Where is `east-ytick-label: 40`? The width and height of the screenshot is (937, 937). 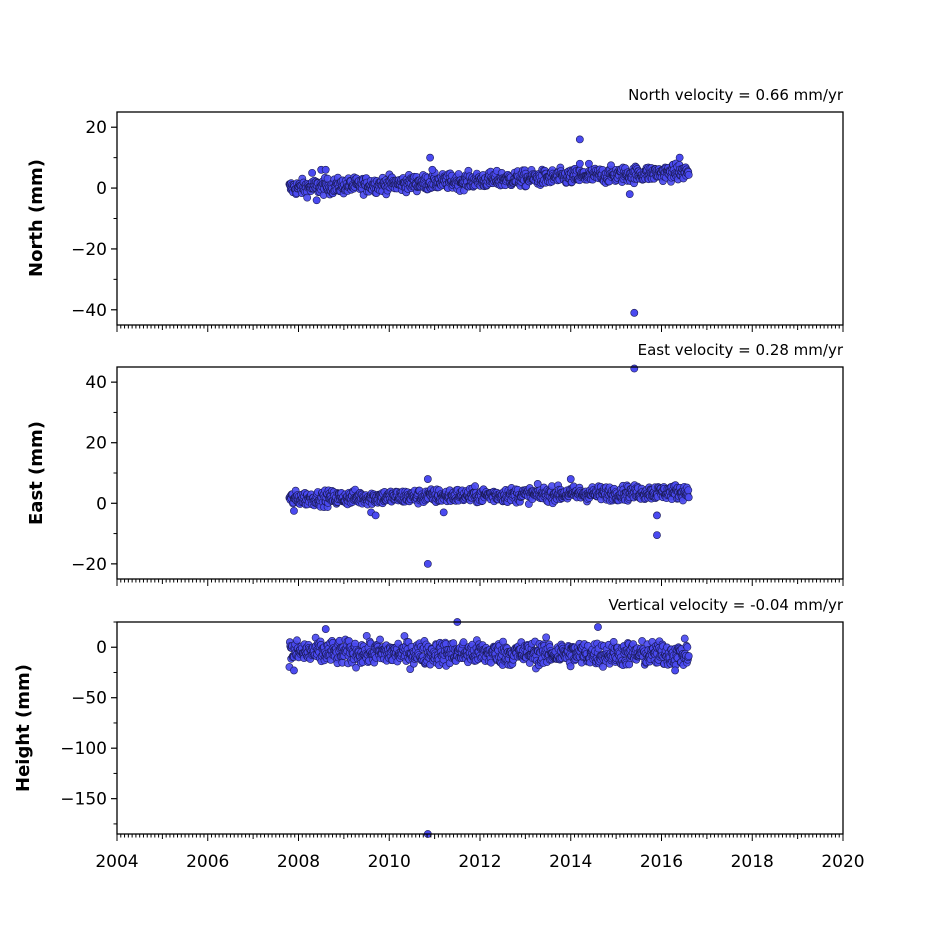 east-ytick-label: 40 is located at coordinates (96, 383).